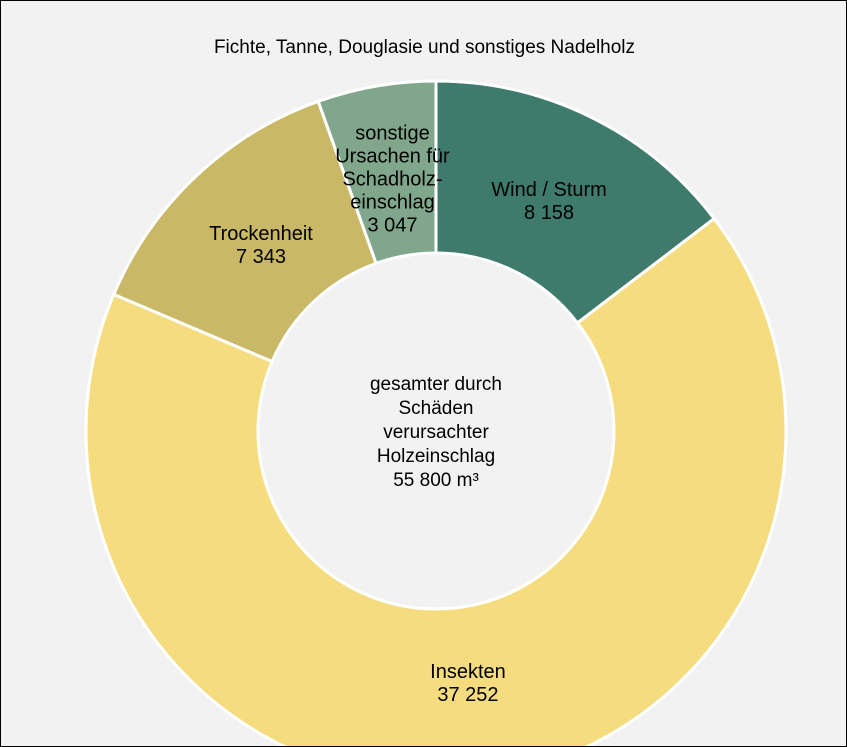  Describe the element at coordinates (468, 671) in the screenshot. I see `category-label: Insekten` at that location.